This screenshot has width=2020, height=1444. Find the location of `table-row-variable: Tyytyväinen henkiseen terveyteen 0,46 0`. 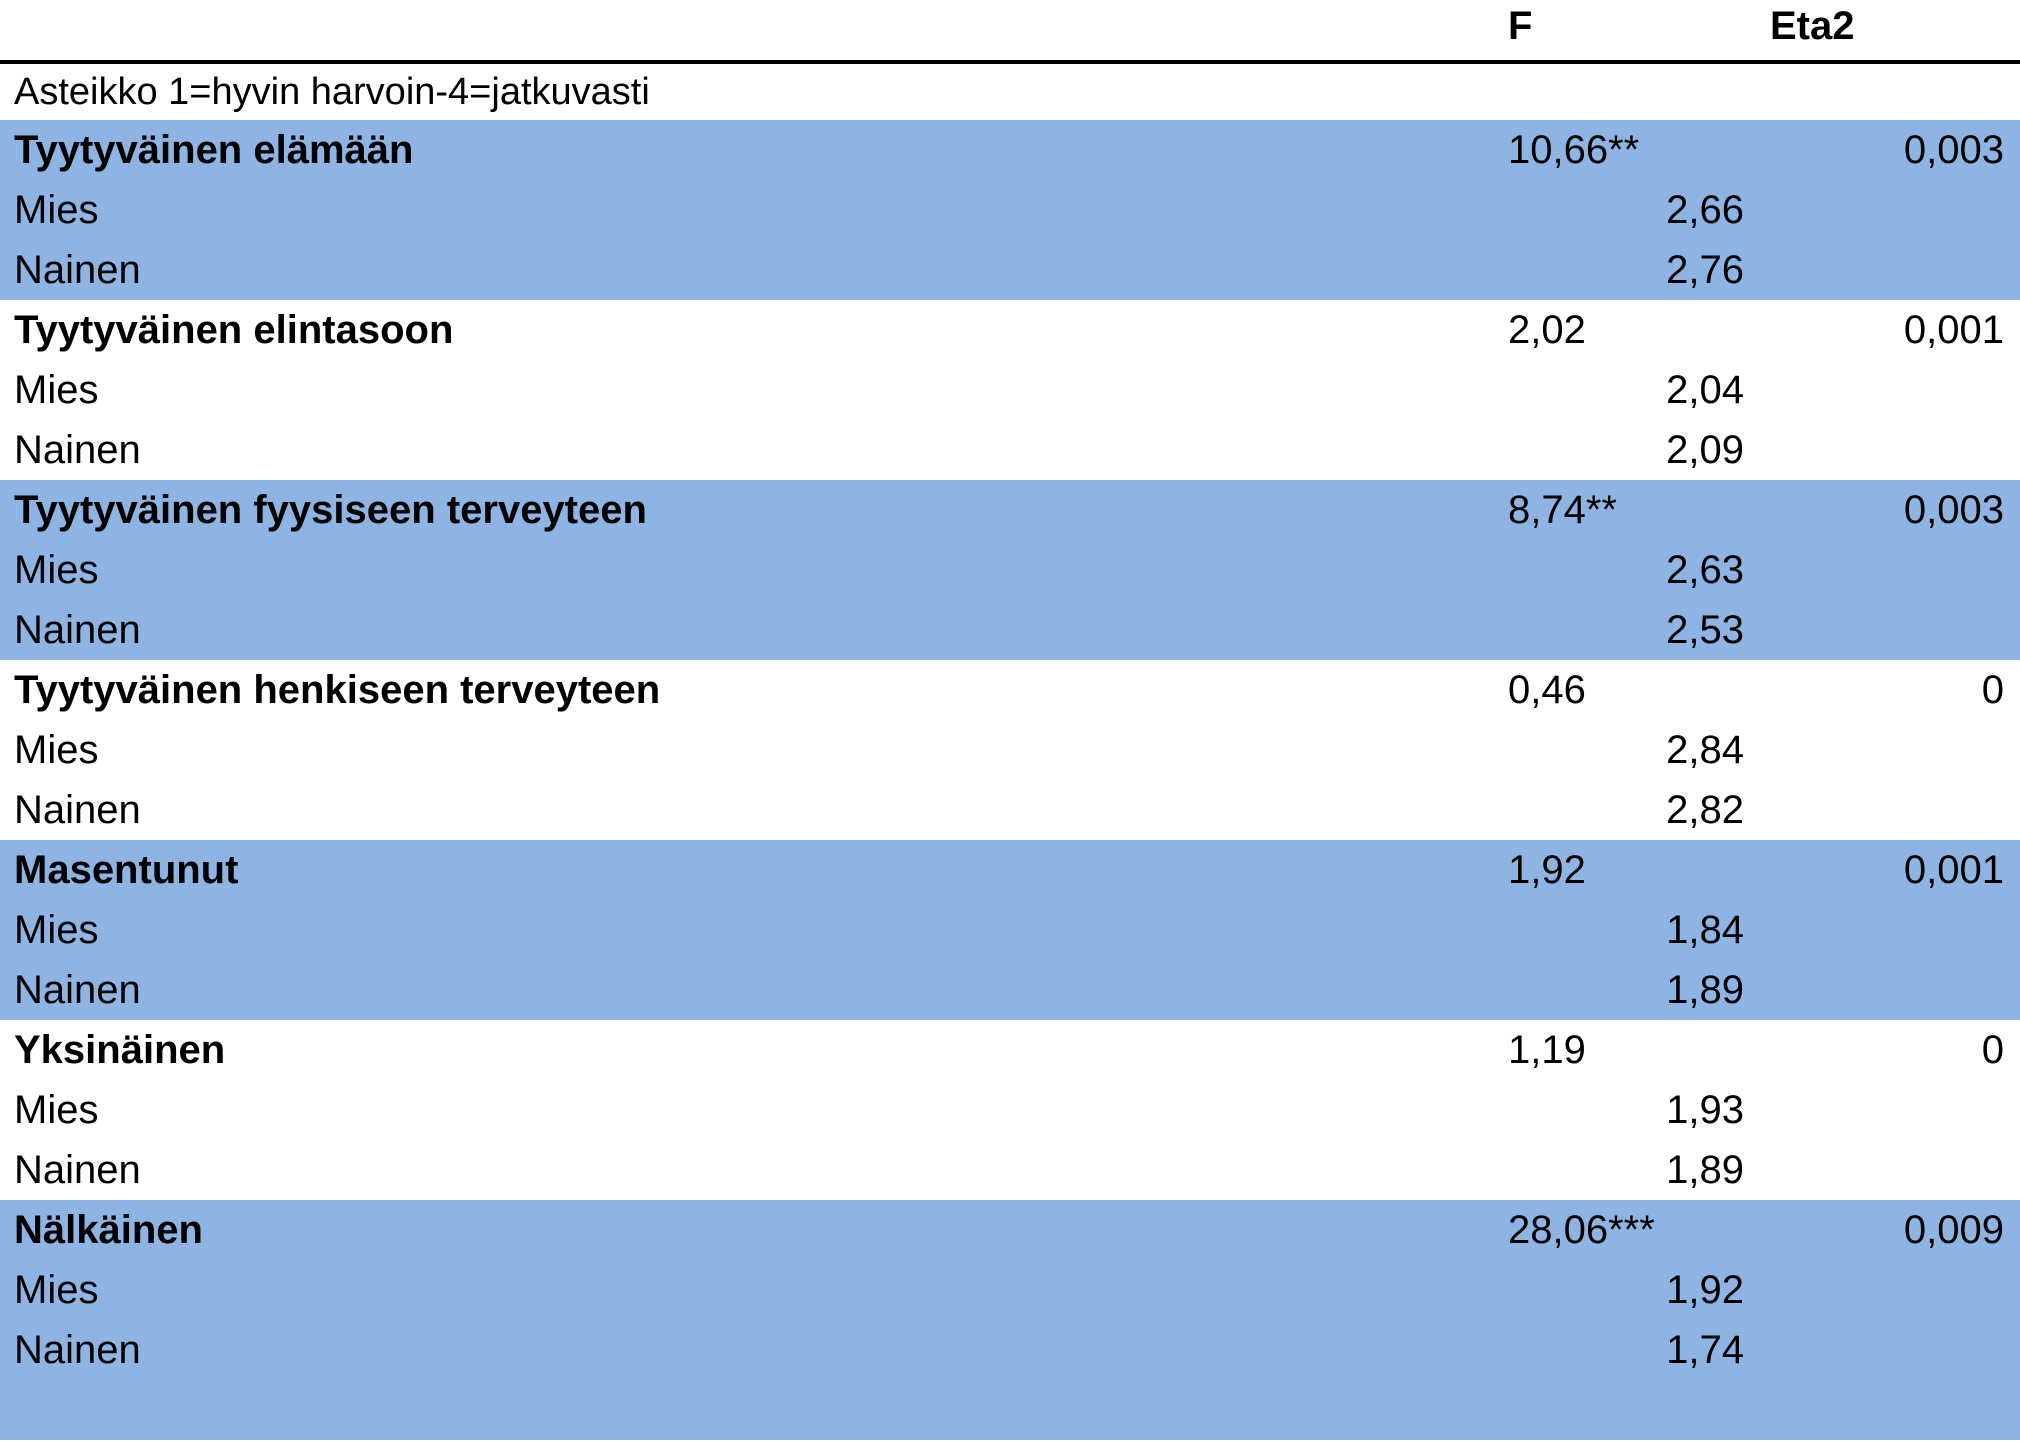

table-row-variable: Tyytyväinen henkiseen terveyteen 0,46 0 is located at coordinates (1010, 690).